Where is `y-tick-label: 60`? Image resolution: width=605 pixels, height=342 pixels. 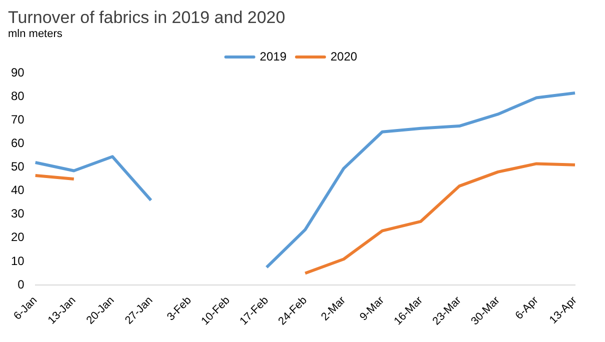
y-tick-label: 60 is located at coordinates (17, 143).